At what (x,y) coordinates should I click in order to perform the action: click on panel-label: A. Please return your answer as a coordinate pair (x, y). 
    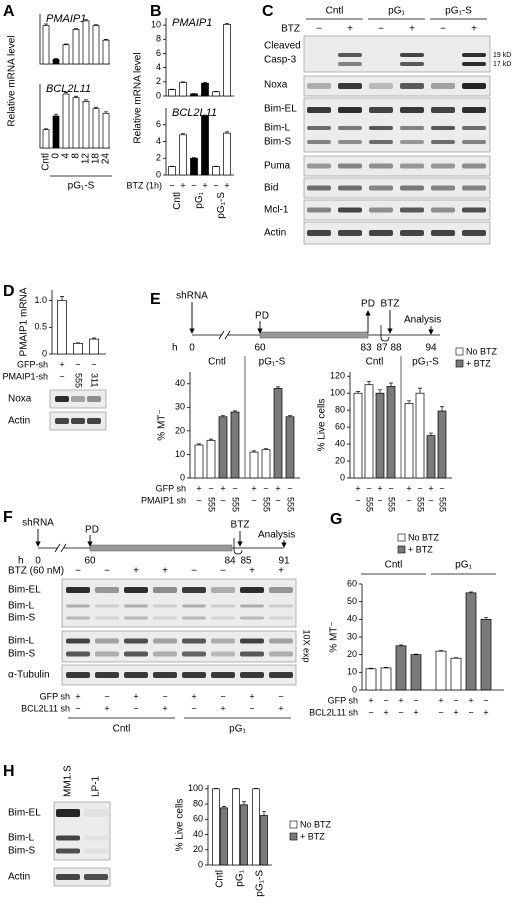
    Looking at the image, I should click on (9, 11).